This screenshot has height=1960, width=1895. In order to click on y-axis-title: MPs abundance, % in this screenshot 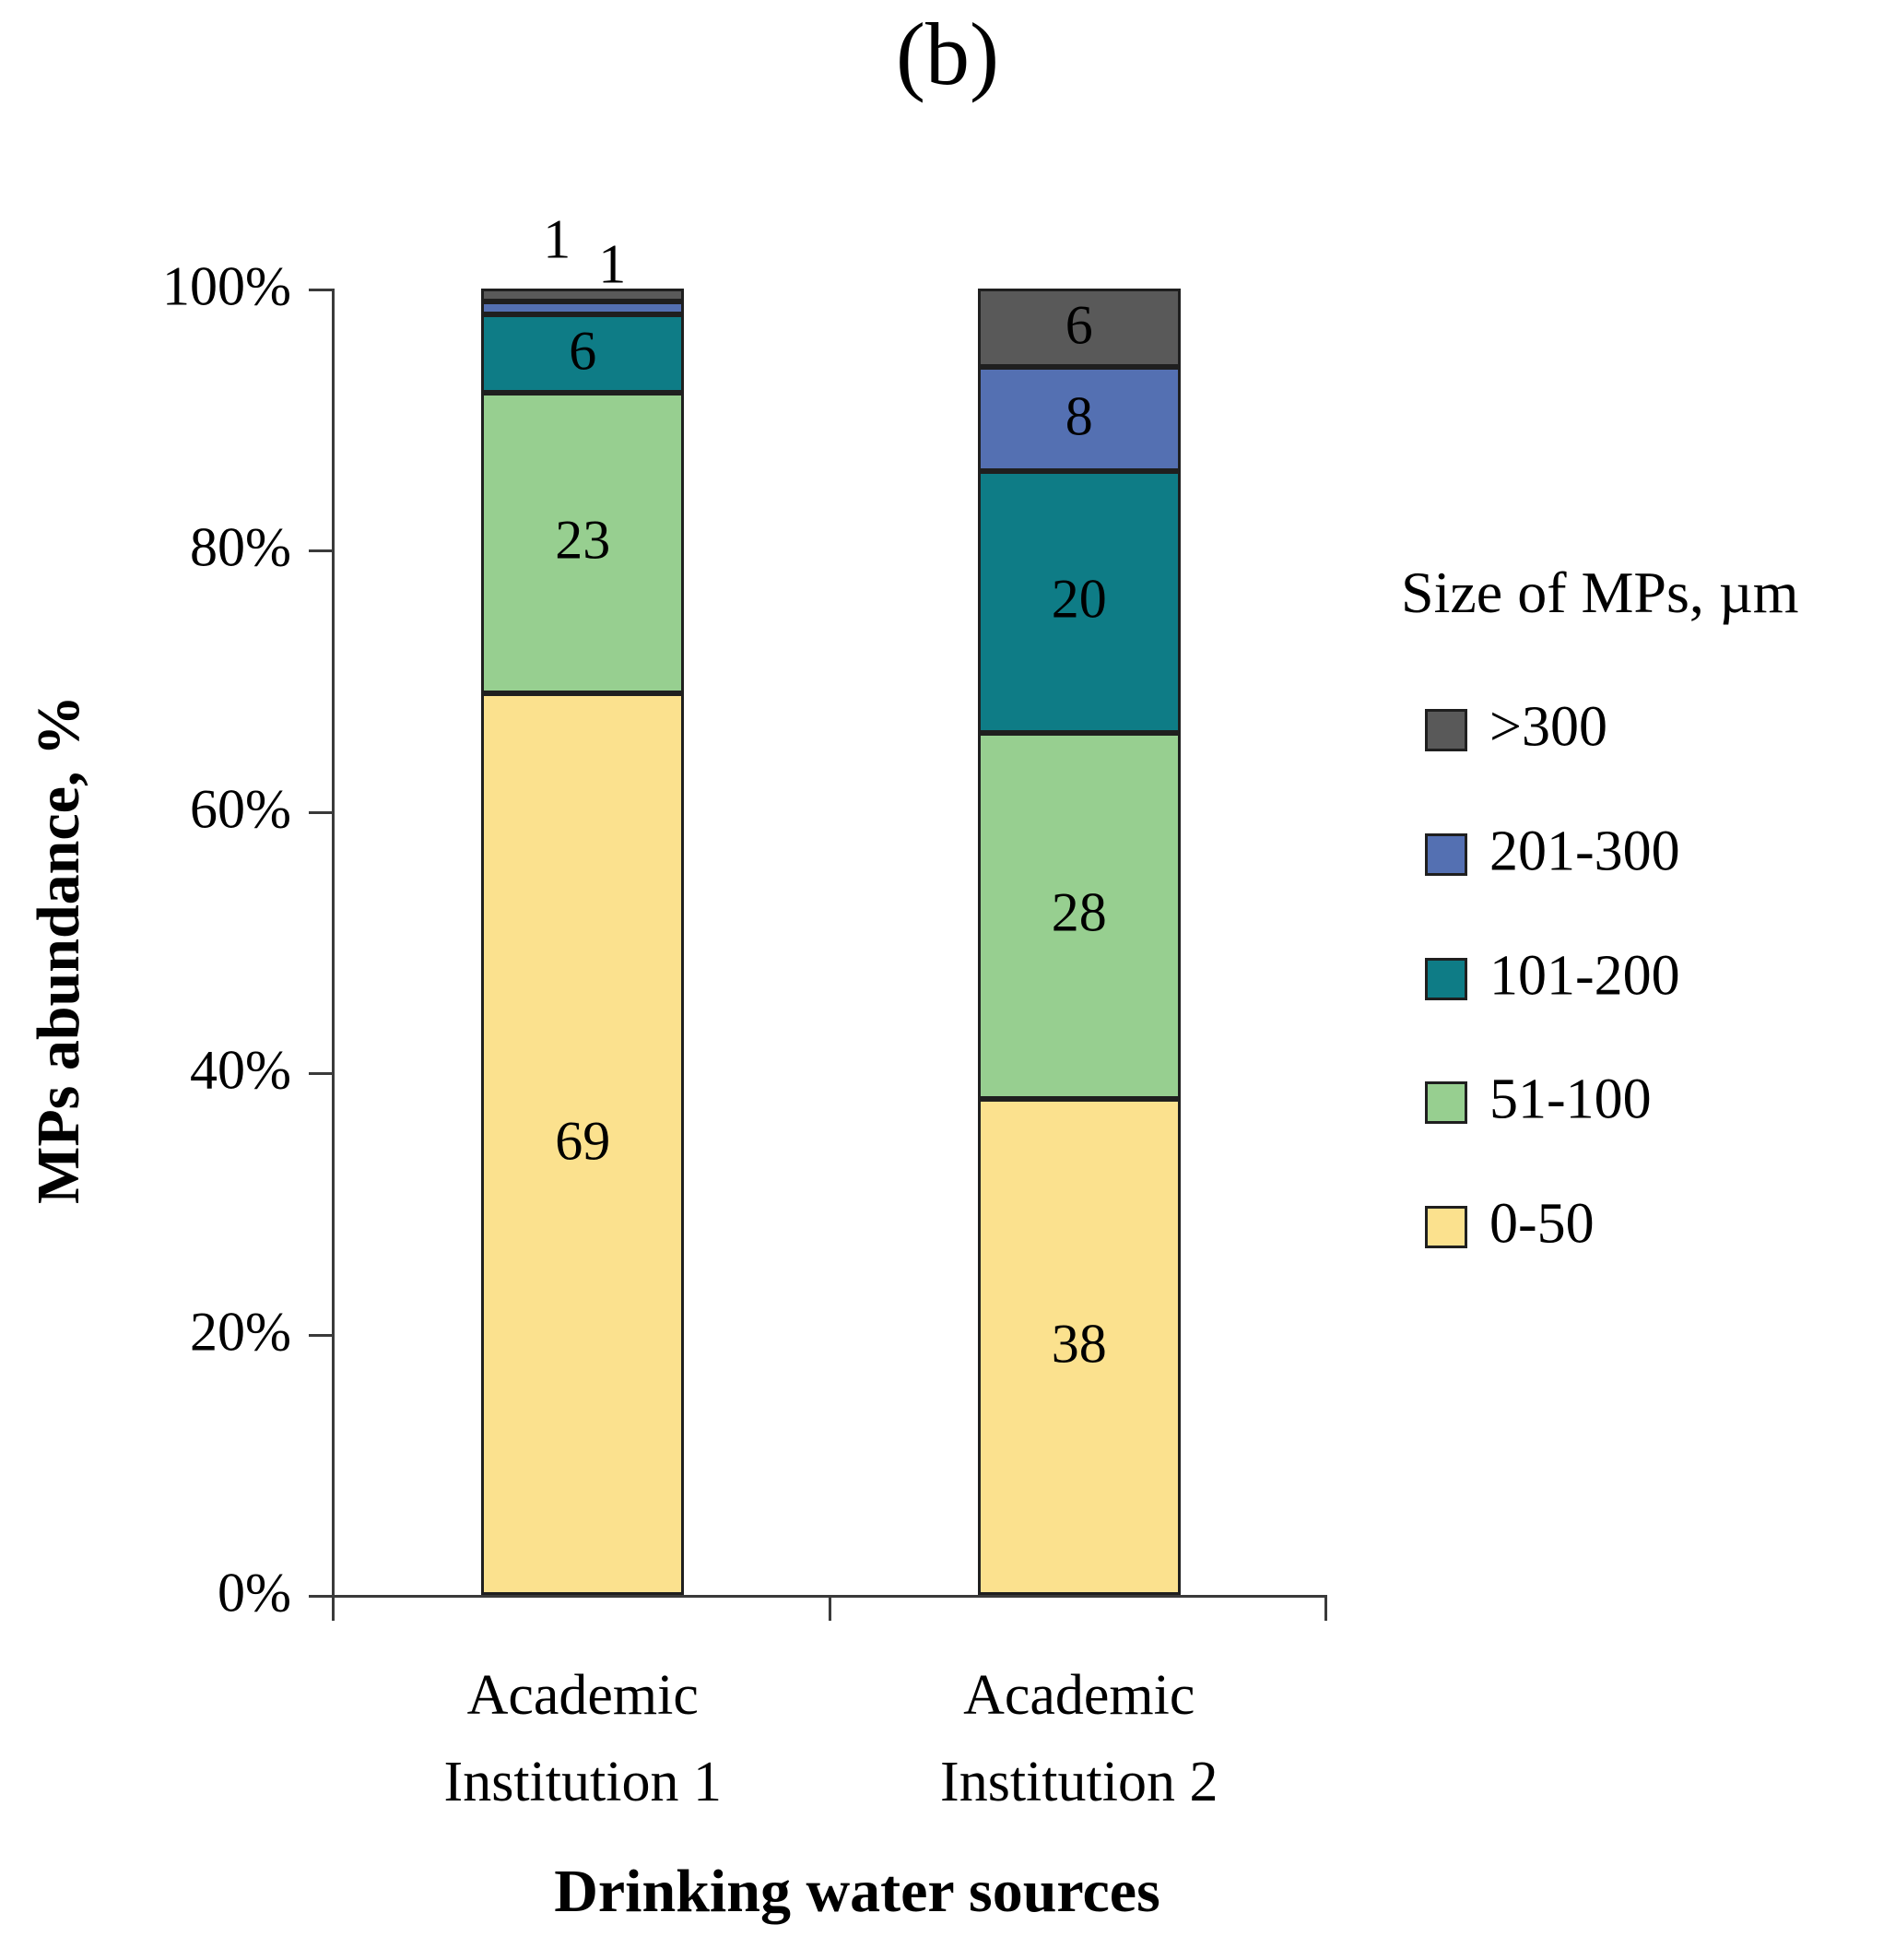, I will do `click(58, 949)`.